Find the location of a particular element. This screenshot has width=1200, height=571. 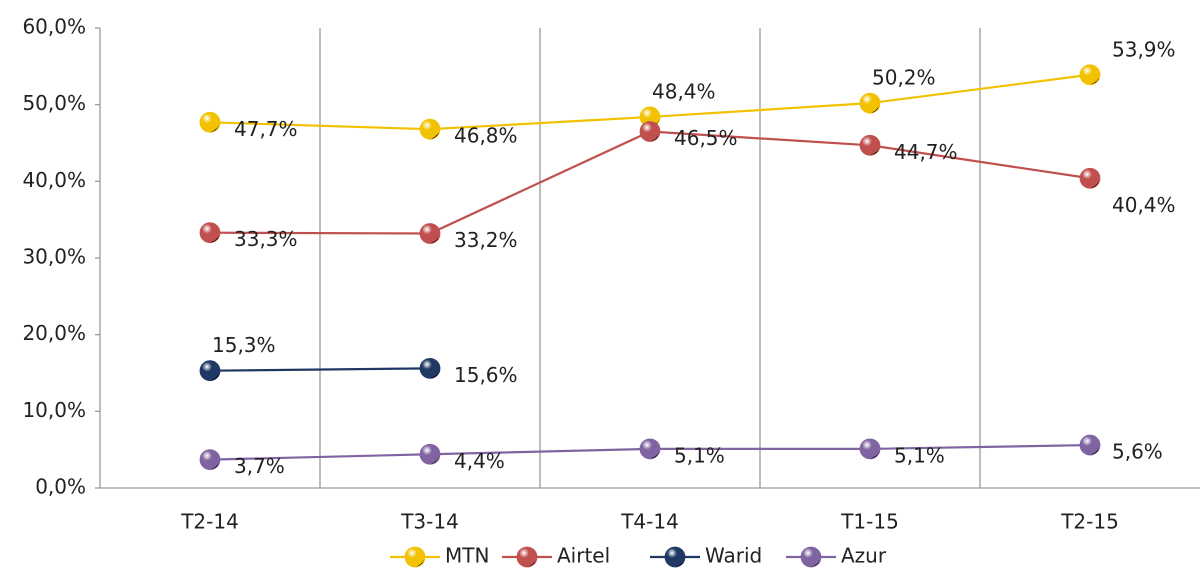

data-label: 53,9% is located at coordinates (1144, 49).